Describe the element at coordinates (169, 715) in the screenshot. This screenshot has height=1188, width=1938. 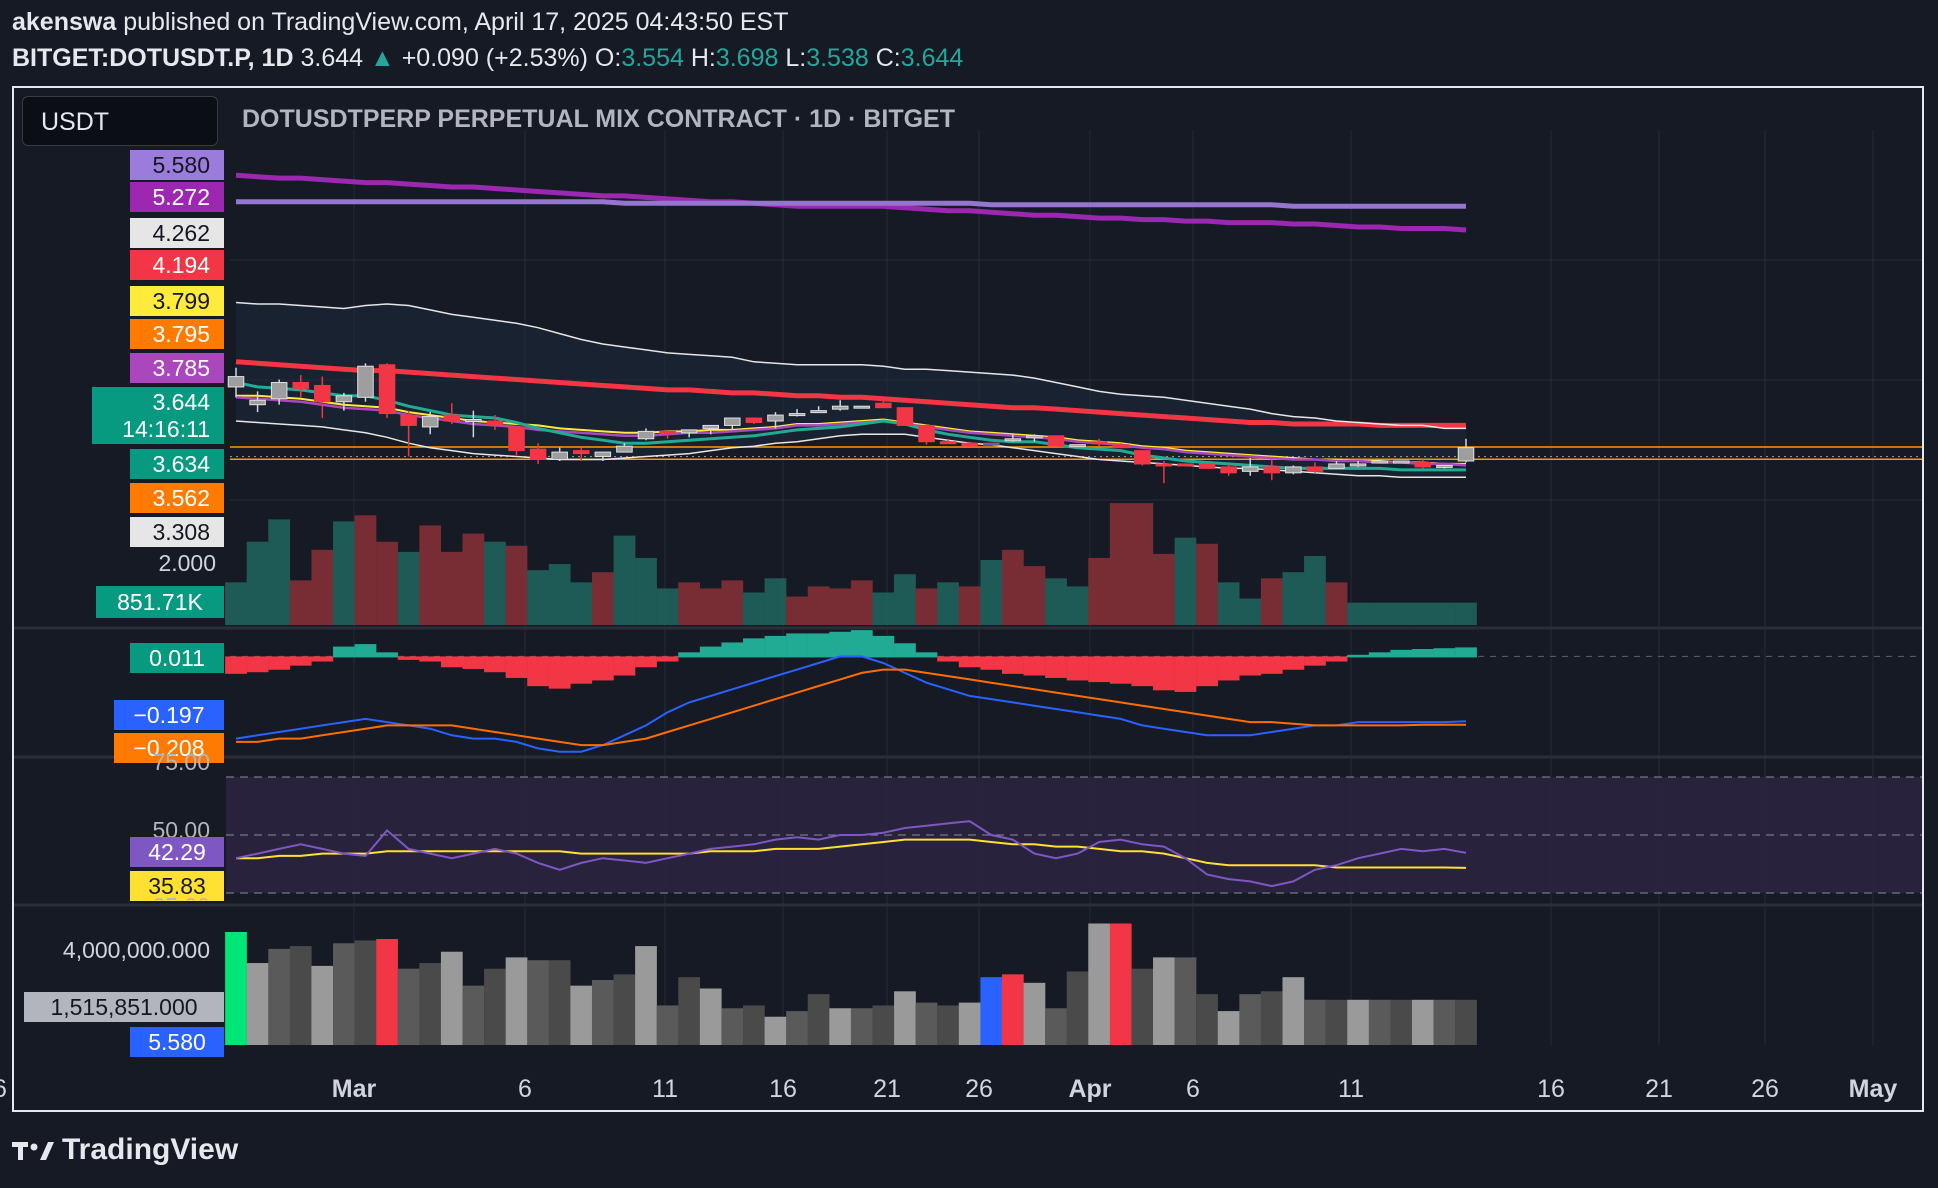
I see `macd-label: −0.197` at that location.